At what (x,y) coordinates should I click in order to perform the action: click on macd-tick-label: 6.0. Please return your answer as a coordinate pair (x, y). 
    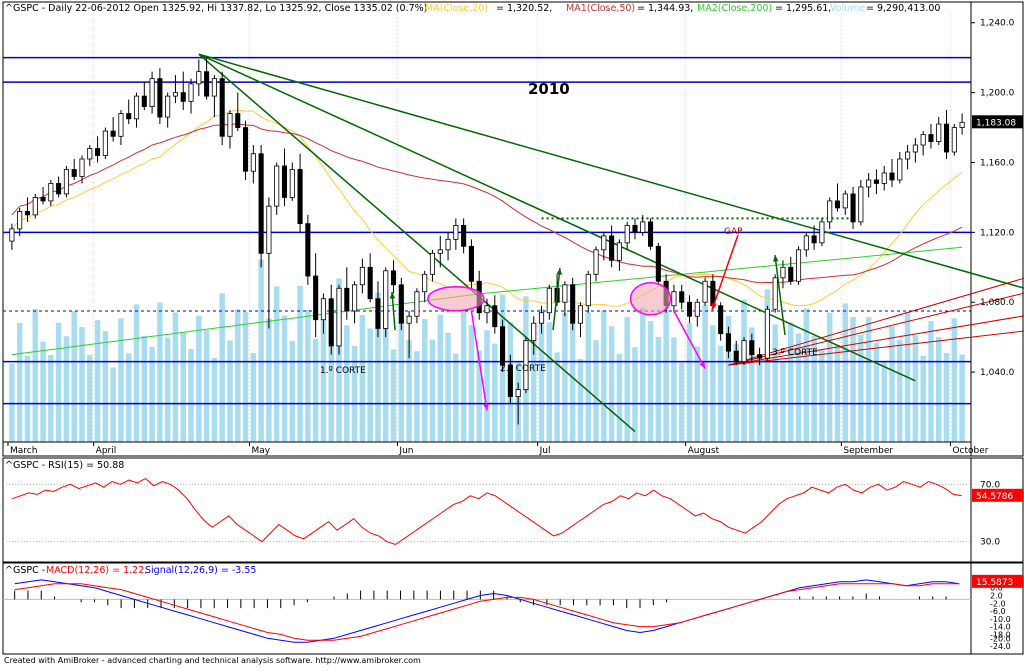
    Looking at the image, I should click on (996, 588).